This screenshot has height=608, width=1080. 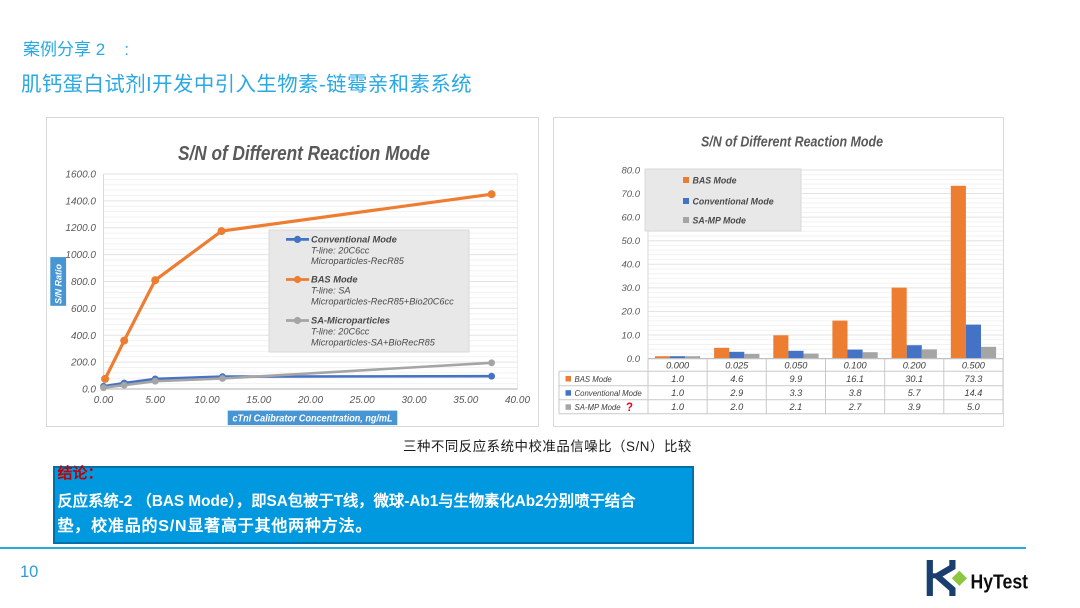 I want to click on svg-text: 5.00, so click(x=155, y=400).